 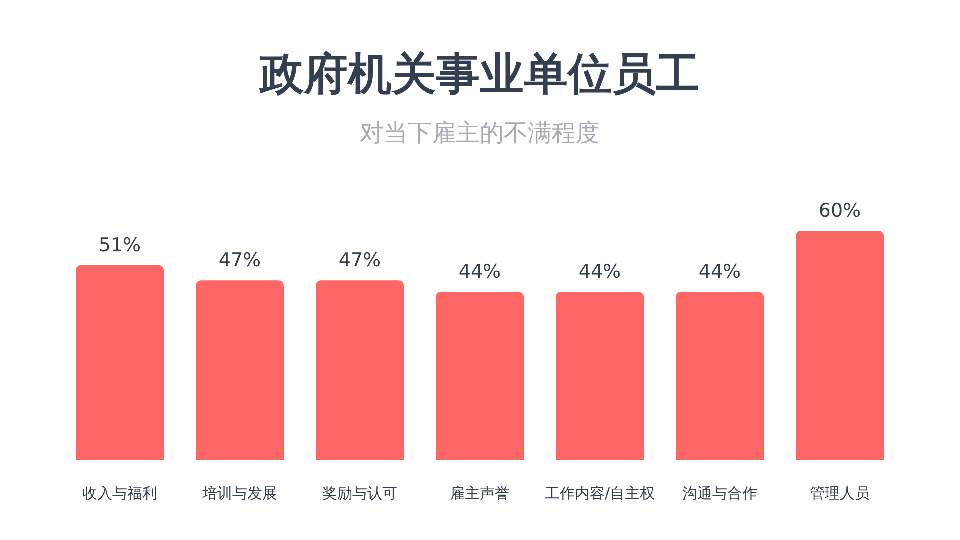 What do you see at coordinates (720, 493) in the screenshot?
I see `x-tick-label: 沟通与合作` at bounding box center [720, 493].